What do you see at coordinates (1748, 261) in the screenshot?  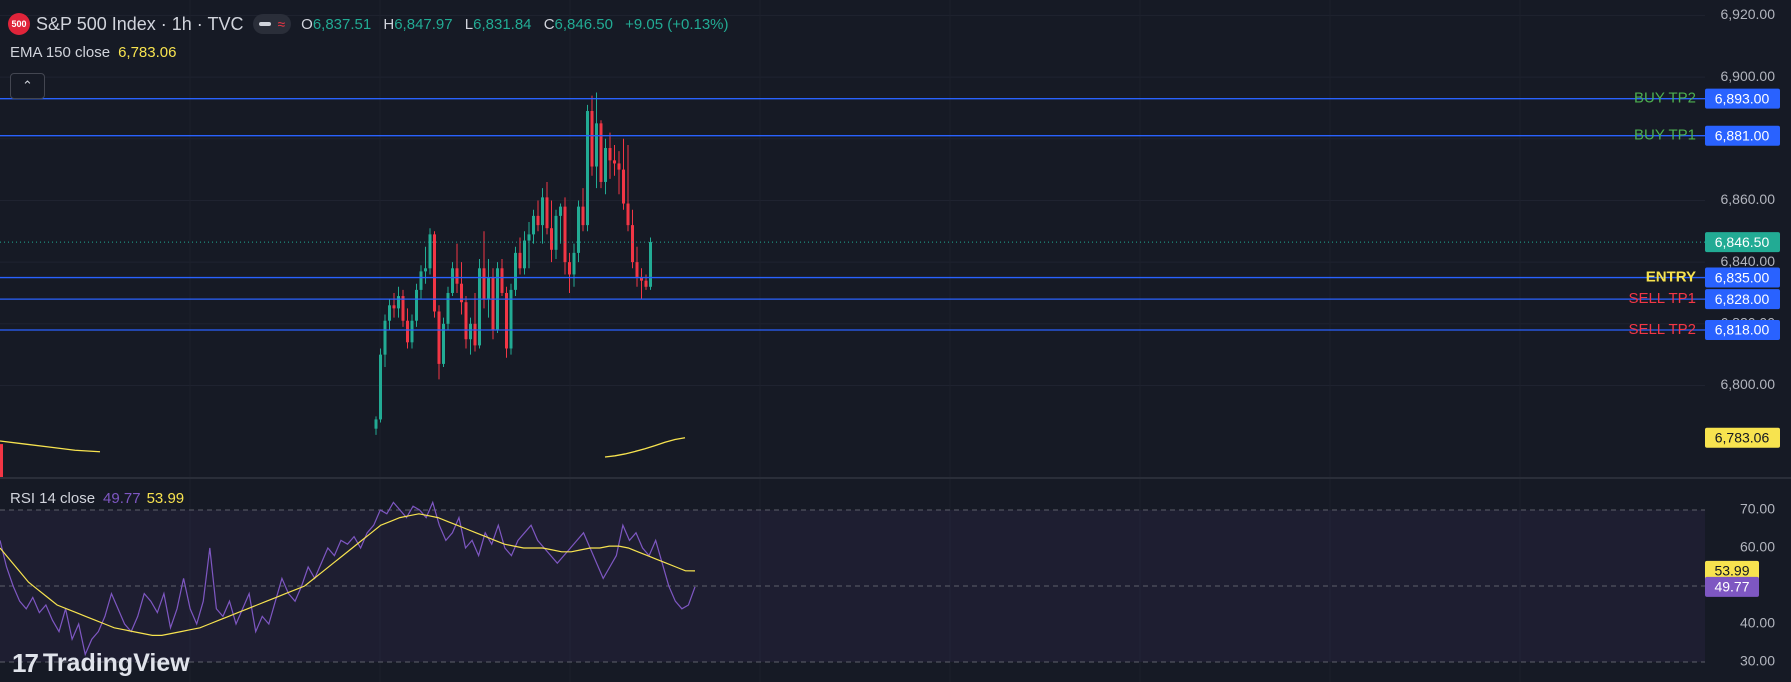 I see `price-tick-label: 6,840.00` at bounding box center [1748, 261].